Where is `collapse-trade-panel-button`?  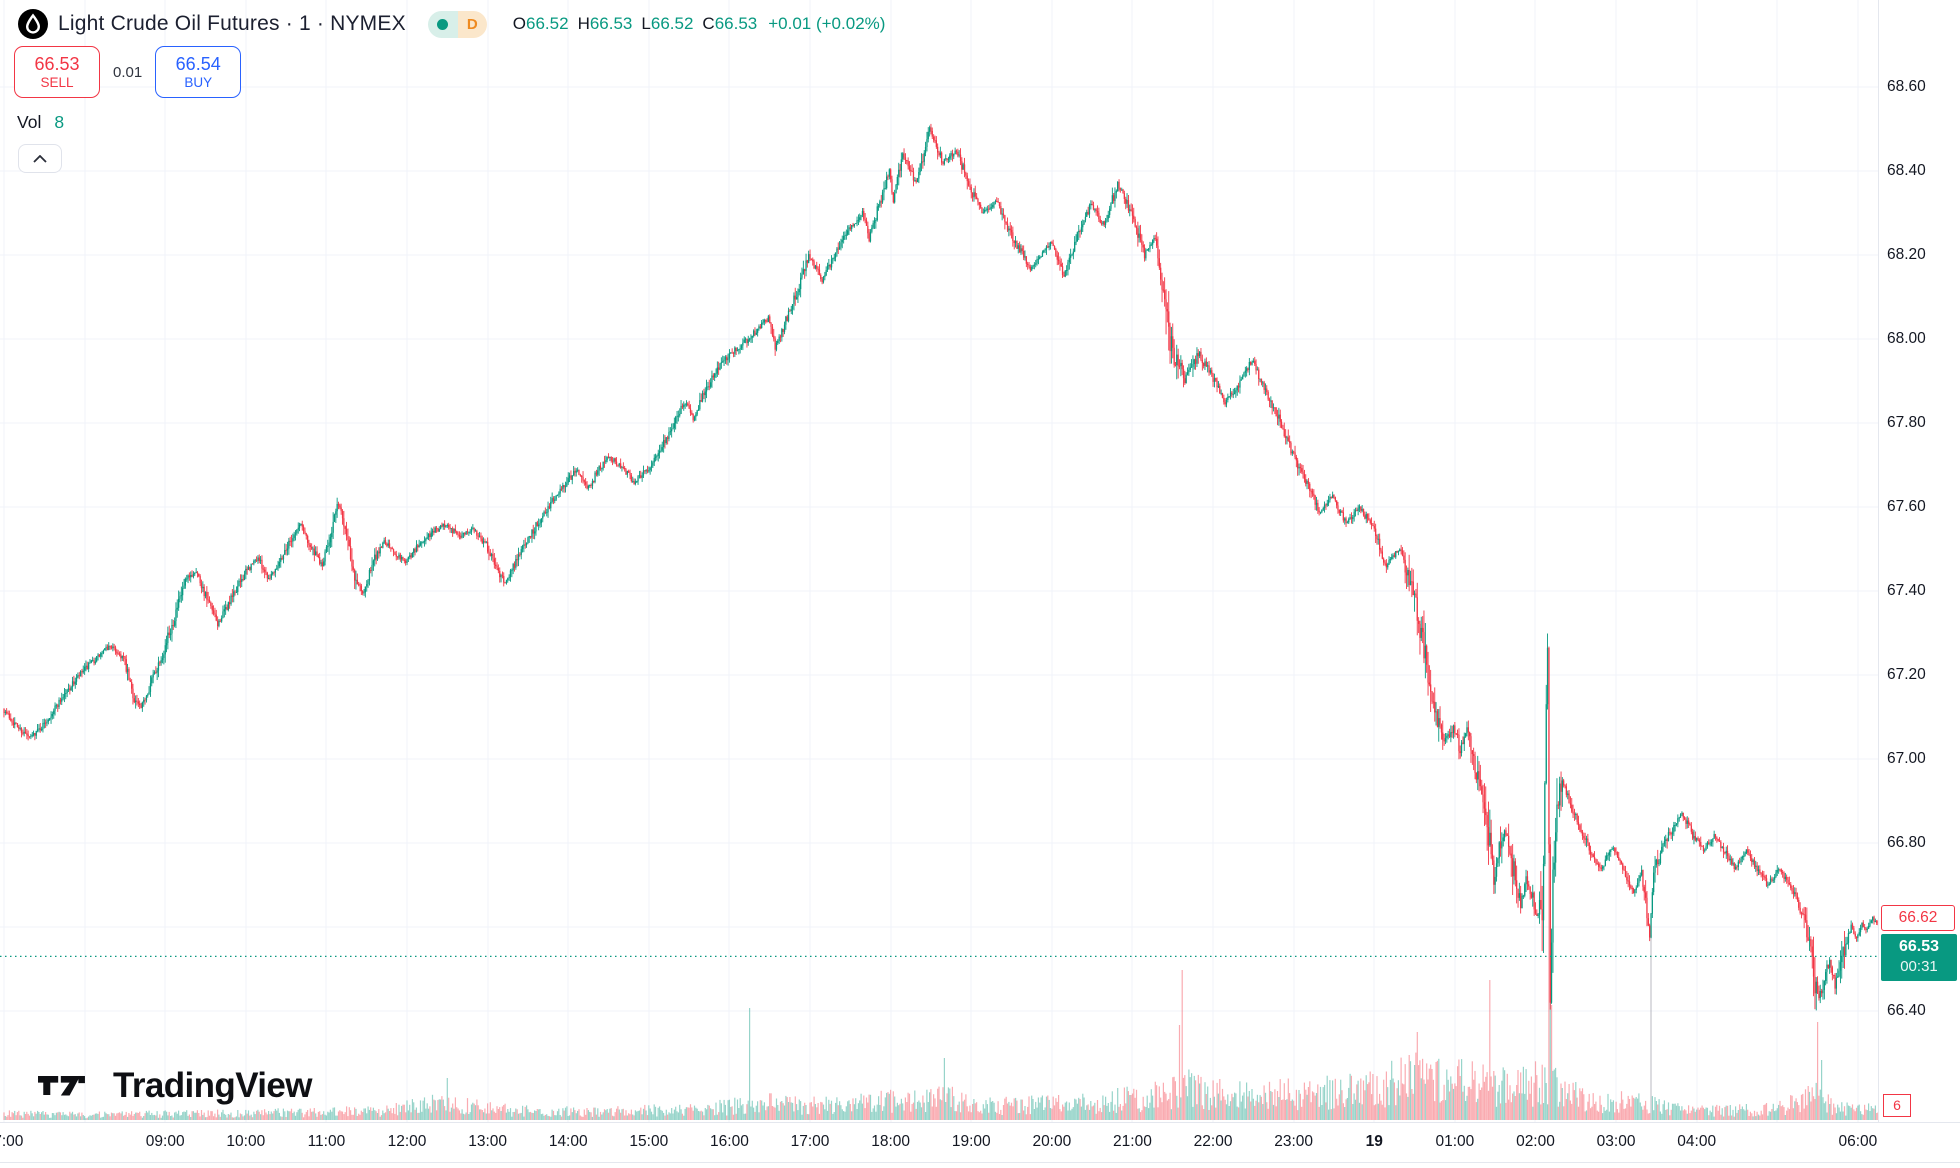
collapse-trade-panel-button is located at coordinates (40, 158).